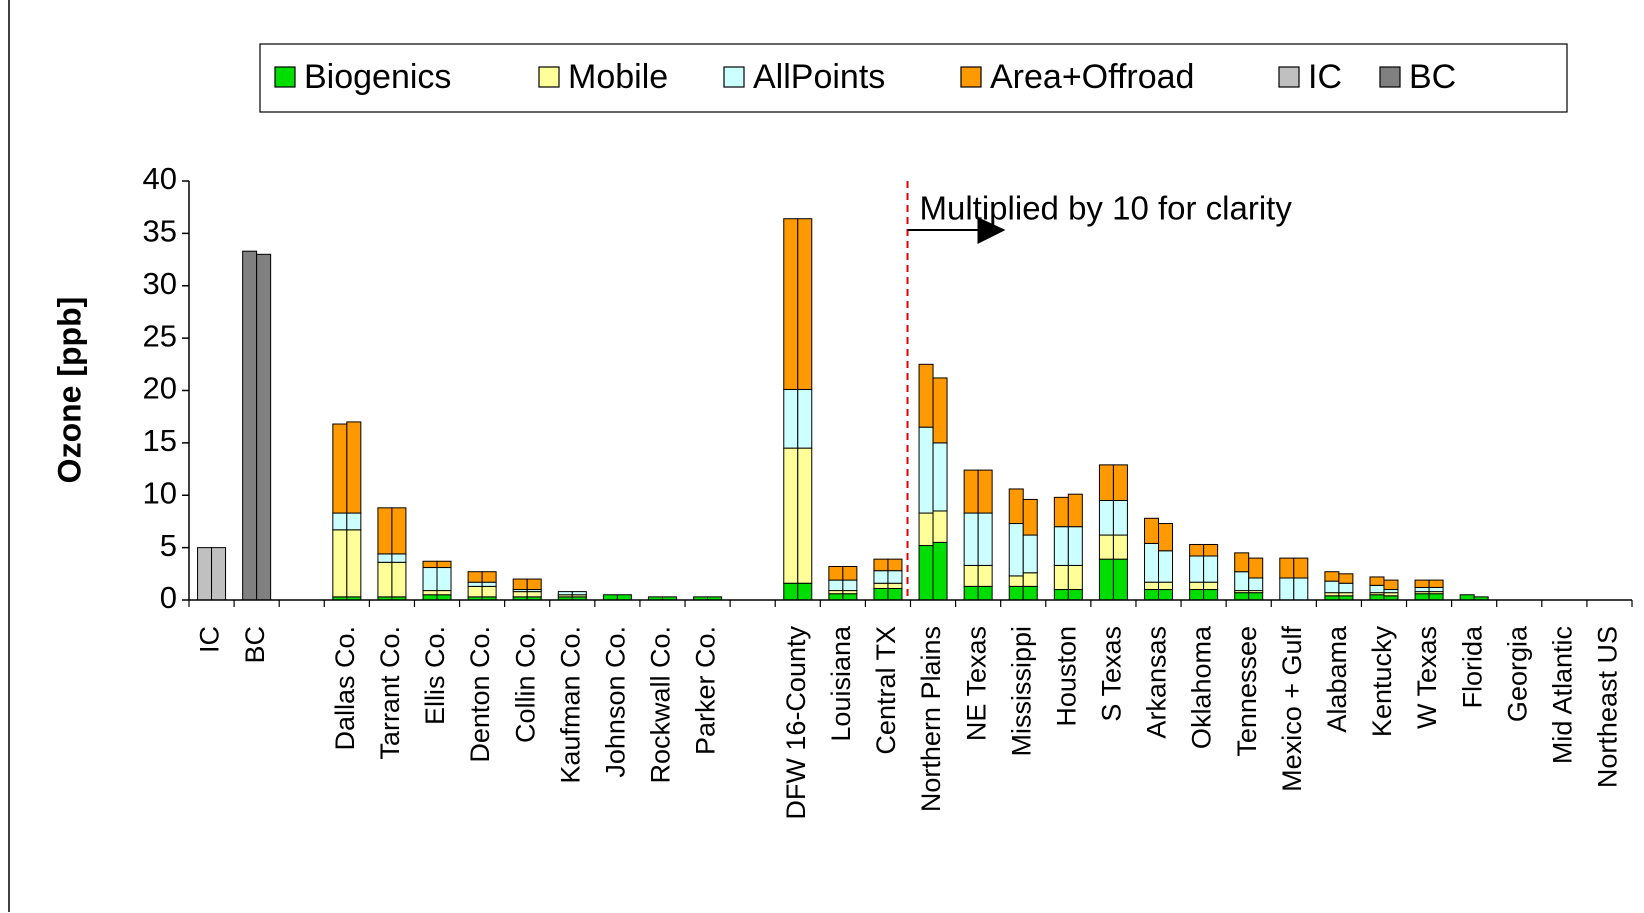 The image size is (1644, 913). I want to click on legend-label: Biogenics, so click(377, 77).